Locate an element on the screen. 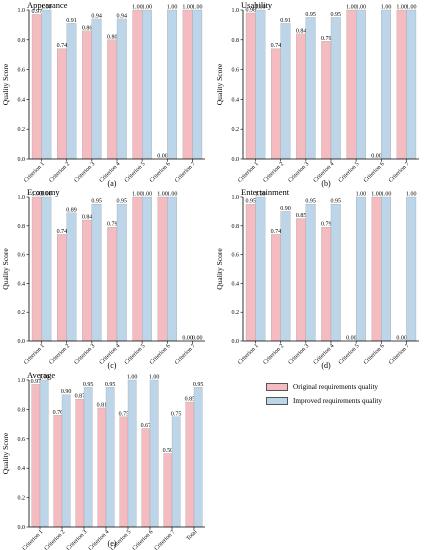  chart-title: Average is located at coordinates (41, 375).